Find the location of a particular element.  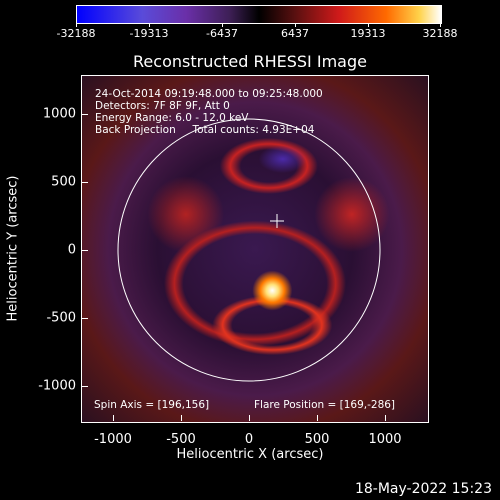

flare-position-label: Flare Position = [169,-286] is located at coordinates (325, 405).